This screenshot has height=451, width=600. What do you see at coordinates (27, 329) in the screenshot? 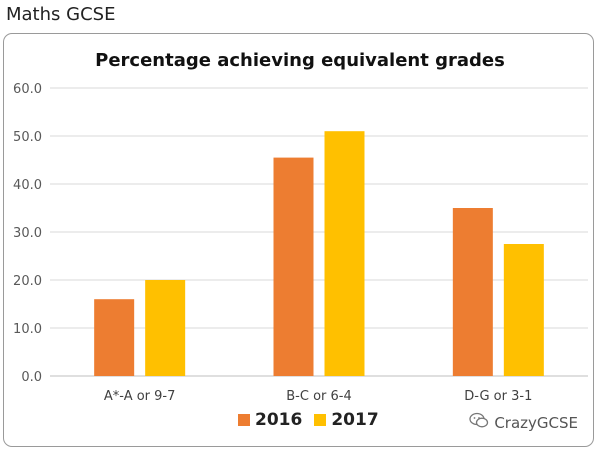
I see `y-tick-label: 10.0` at bounding box center [27, 329].